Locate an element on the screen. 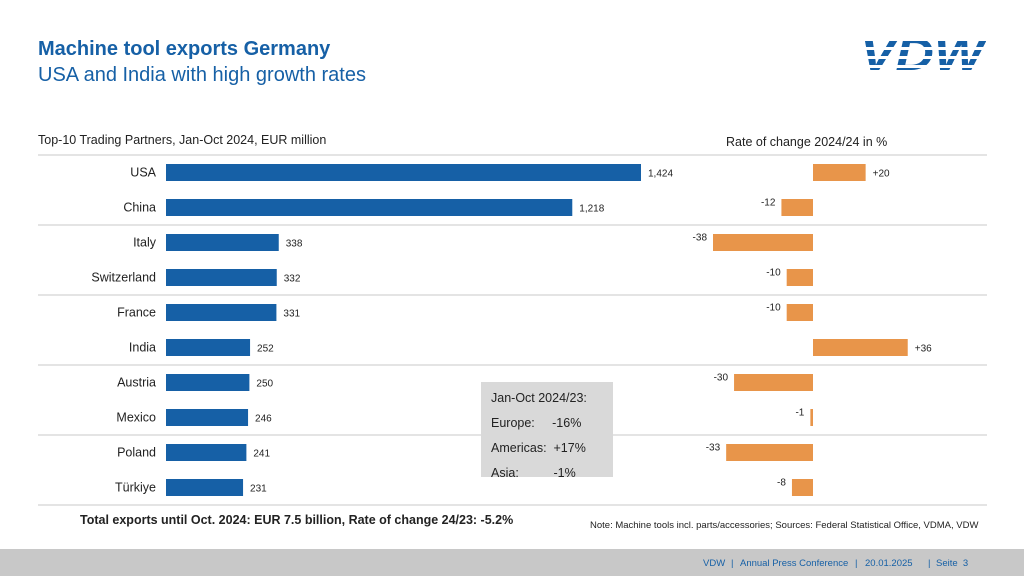 The image size is (1024, 576). change-value-label: +36 is located at coordinates (923, 349).